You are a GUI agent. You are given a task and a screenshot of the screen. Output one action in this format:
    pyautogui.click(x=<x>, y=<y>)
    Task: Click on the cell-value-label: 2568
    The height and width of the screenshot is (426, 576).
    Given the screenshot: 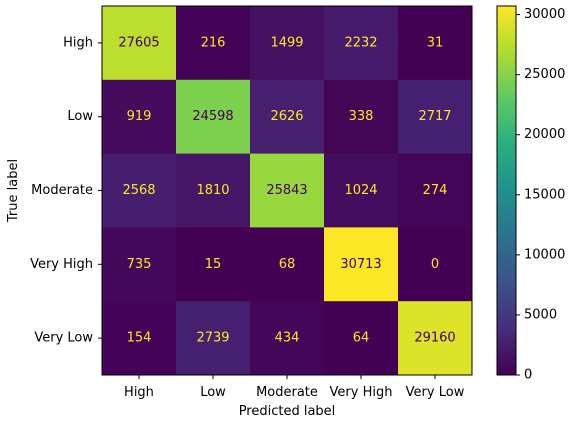 What is the action you would take?
    pyautogui.click(x=138, y=190)
    